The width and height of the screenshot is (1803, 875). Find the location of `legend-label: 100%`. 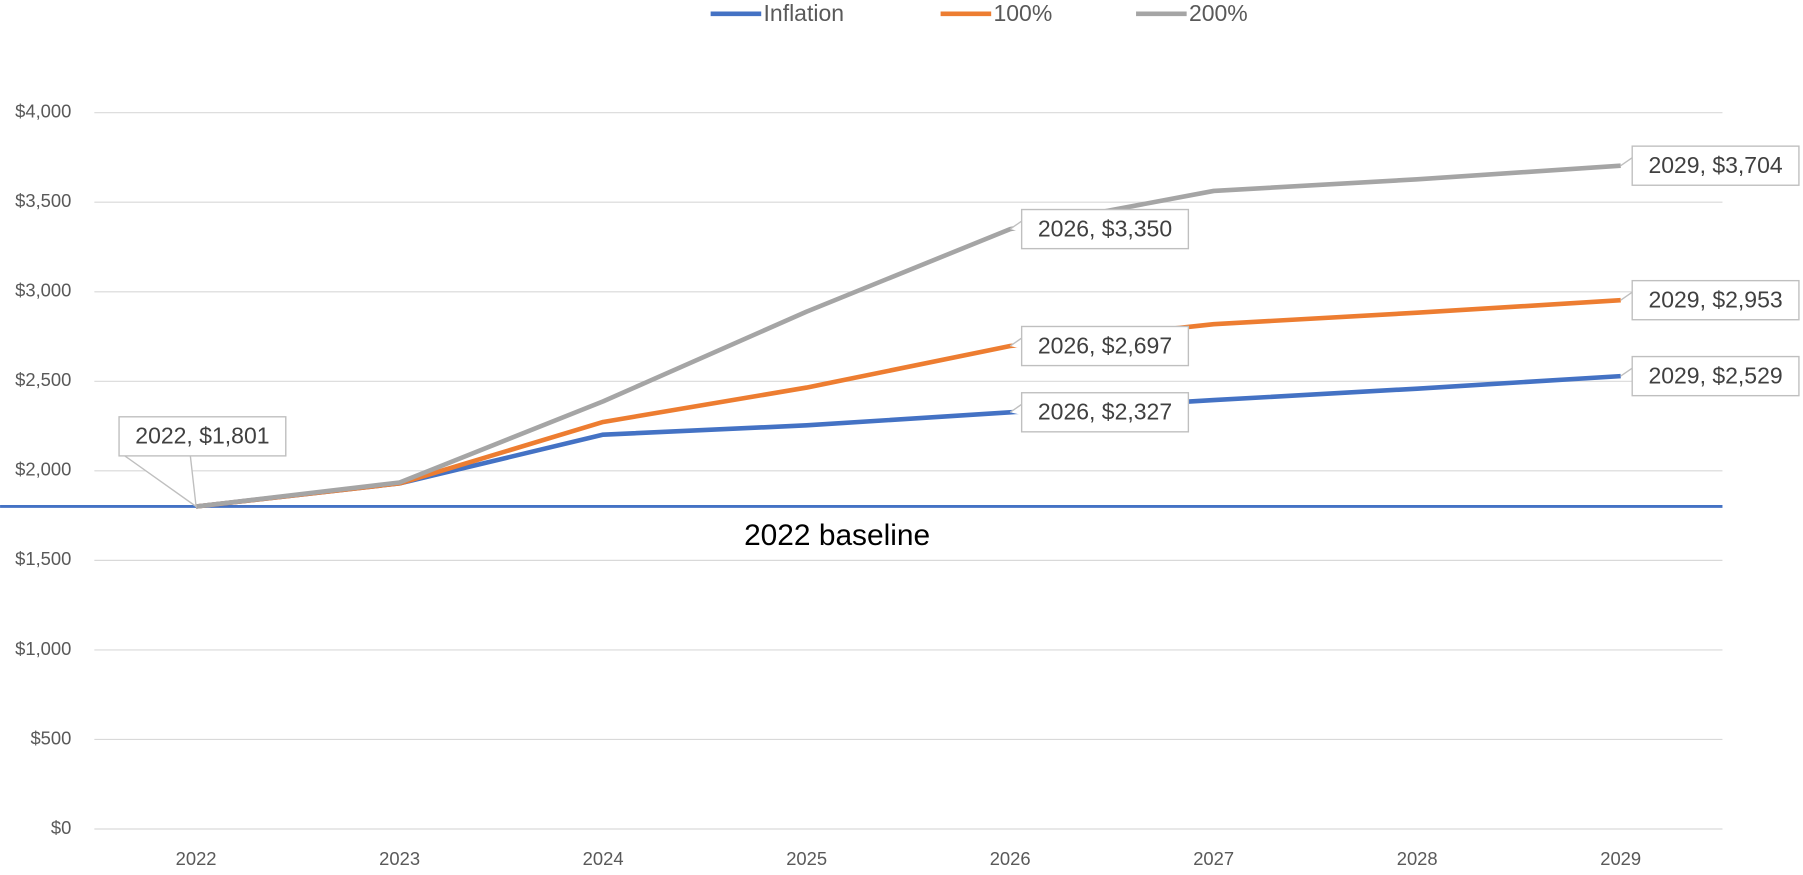

legend-label: 100% is located at coordinates (1022, 13).